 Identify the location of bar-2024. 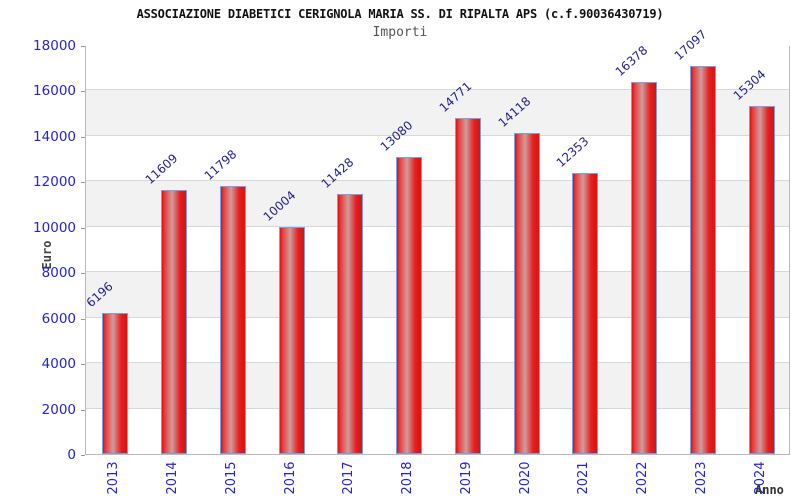
(761, 280).